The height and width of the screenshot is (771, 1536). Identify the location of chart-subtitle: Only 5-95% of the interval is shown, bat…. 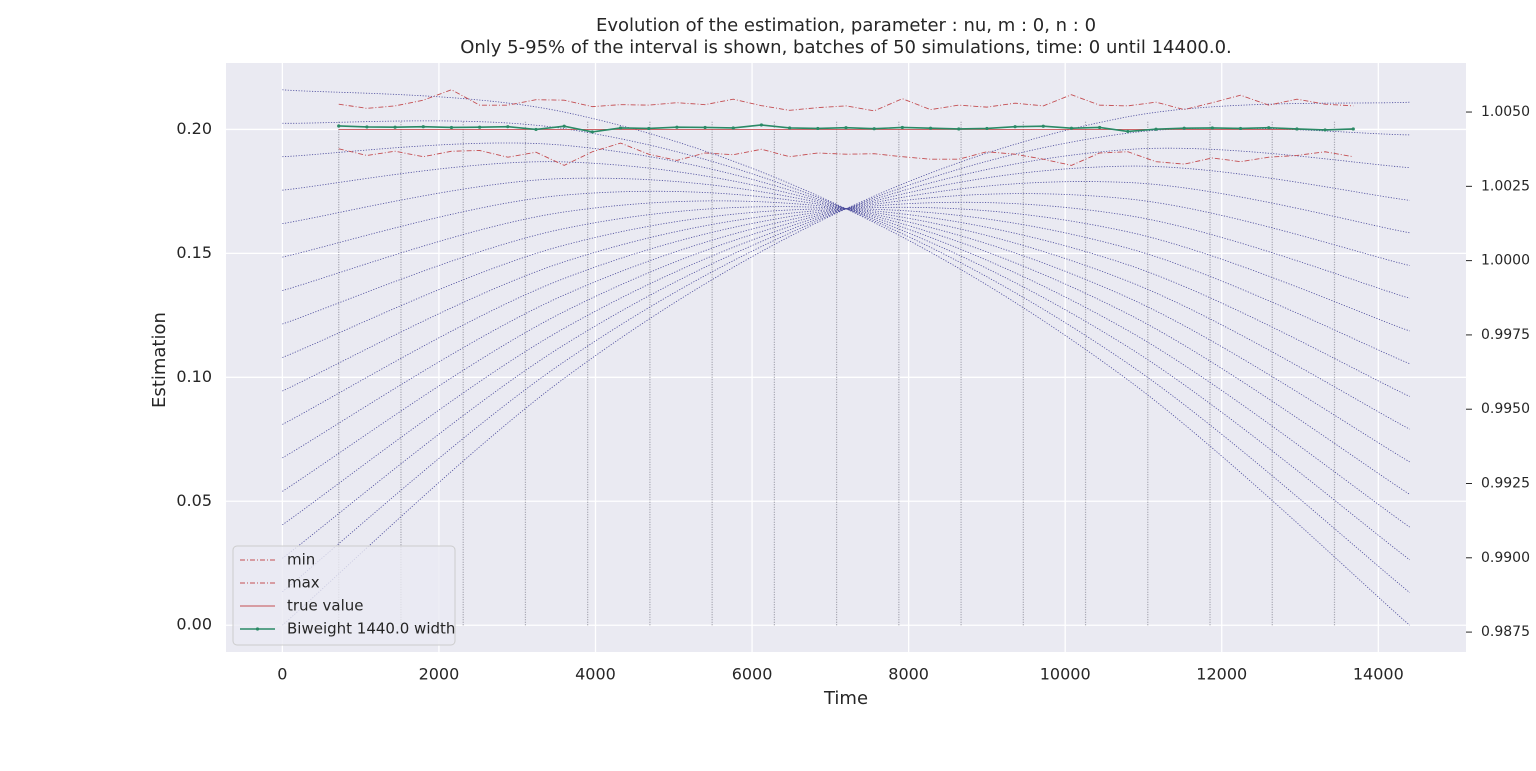
(846, 47).